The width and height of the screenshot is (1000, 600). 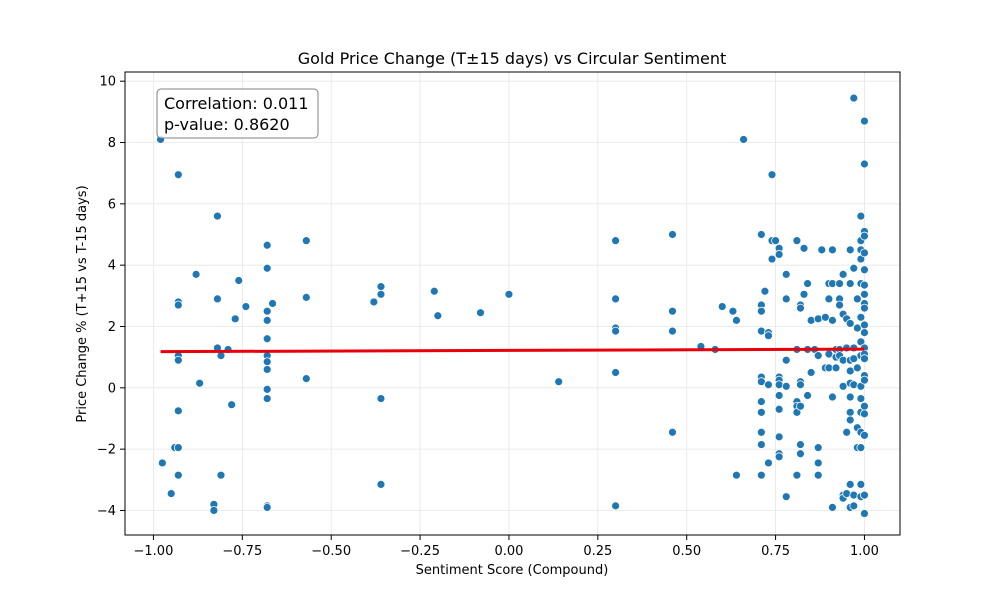 What do you see at coordinates (512, 570) in the screenshot?
I see `x-axis-label: Sentiment Score (Compound)` at bounding box center [512, 570].